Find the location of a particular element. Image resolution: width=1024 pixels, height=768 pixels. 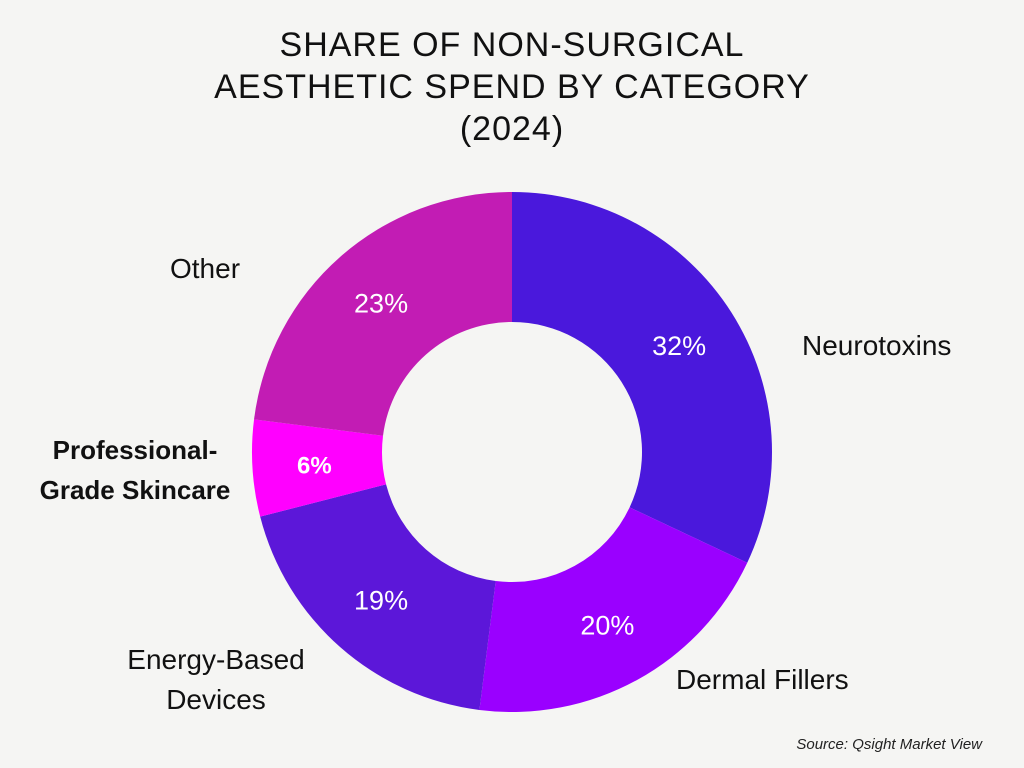

slice-value-label: 32% is located at coordinates (679, 346).